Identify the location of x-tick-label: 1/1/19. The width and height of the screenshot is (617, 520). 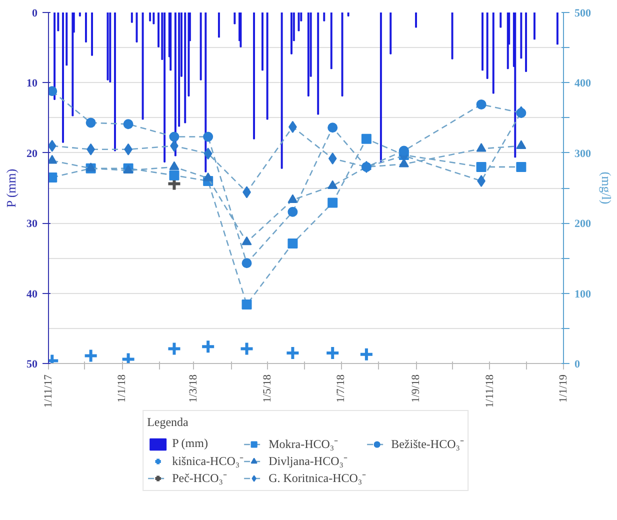
(564, 388).